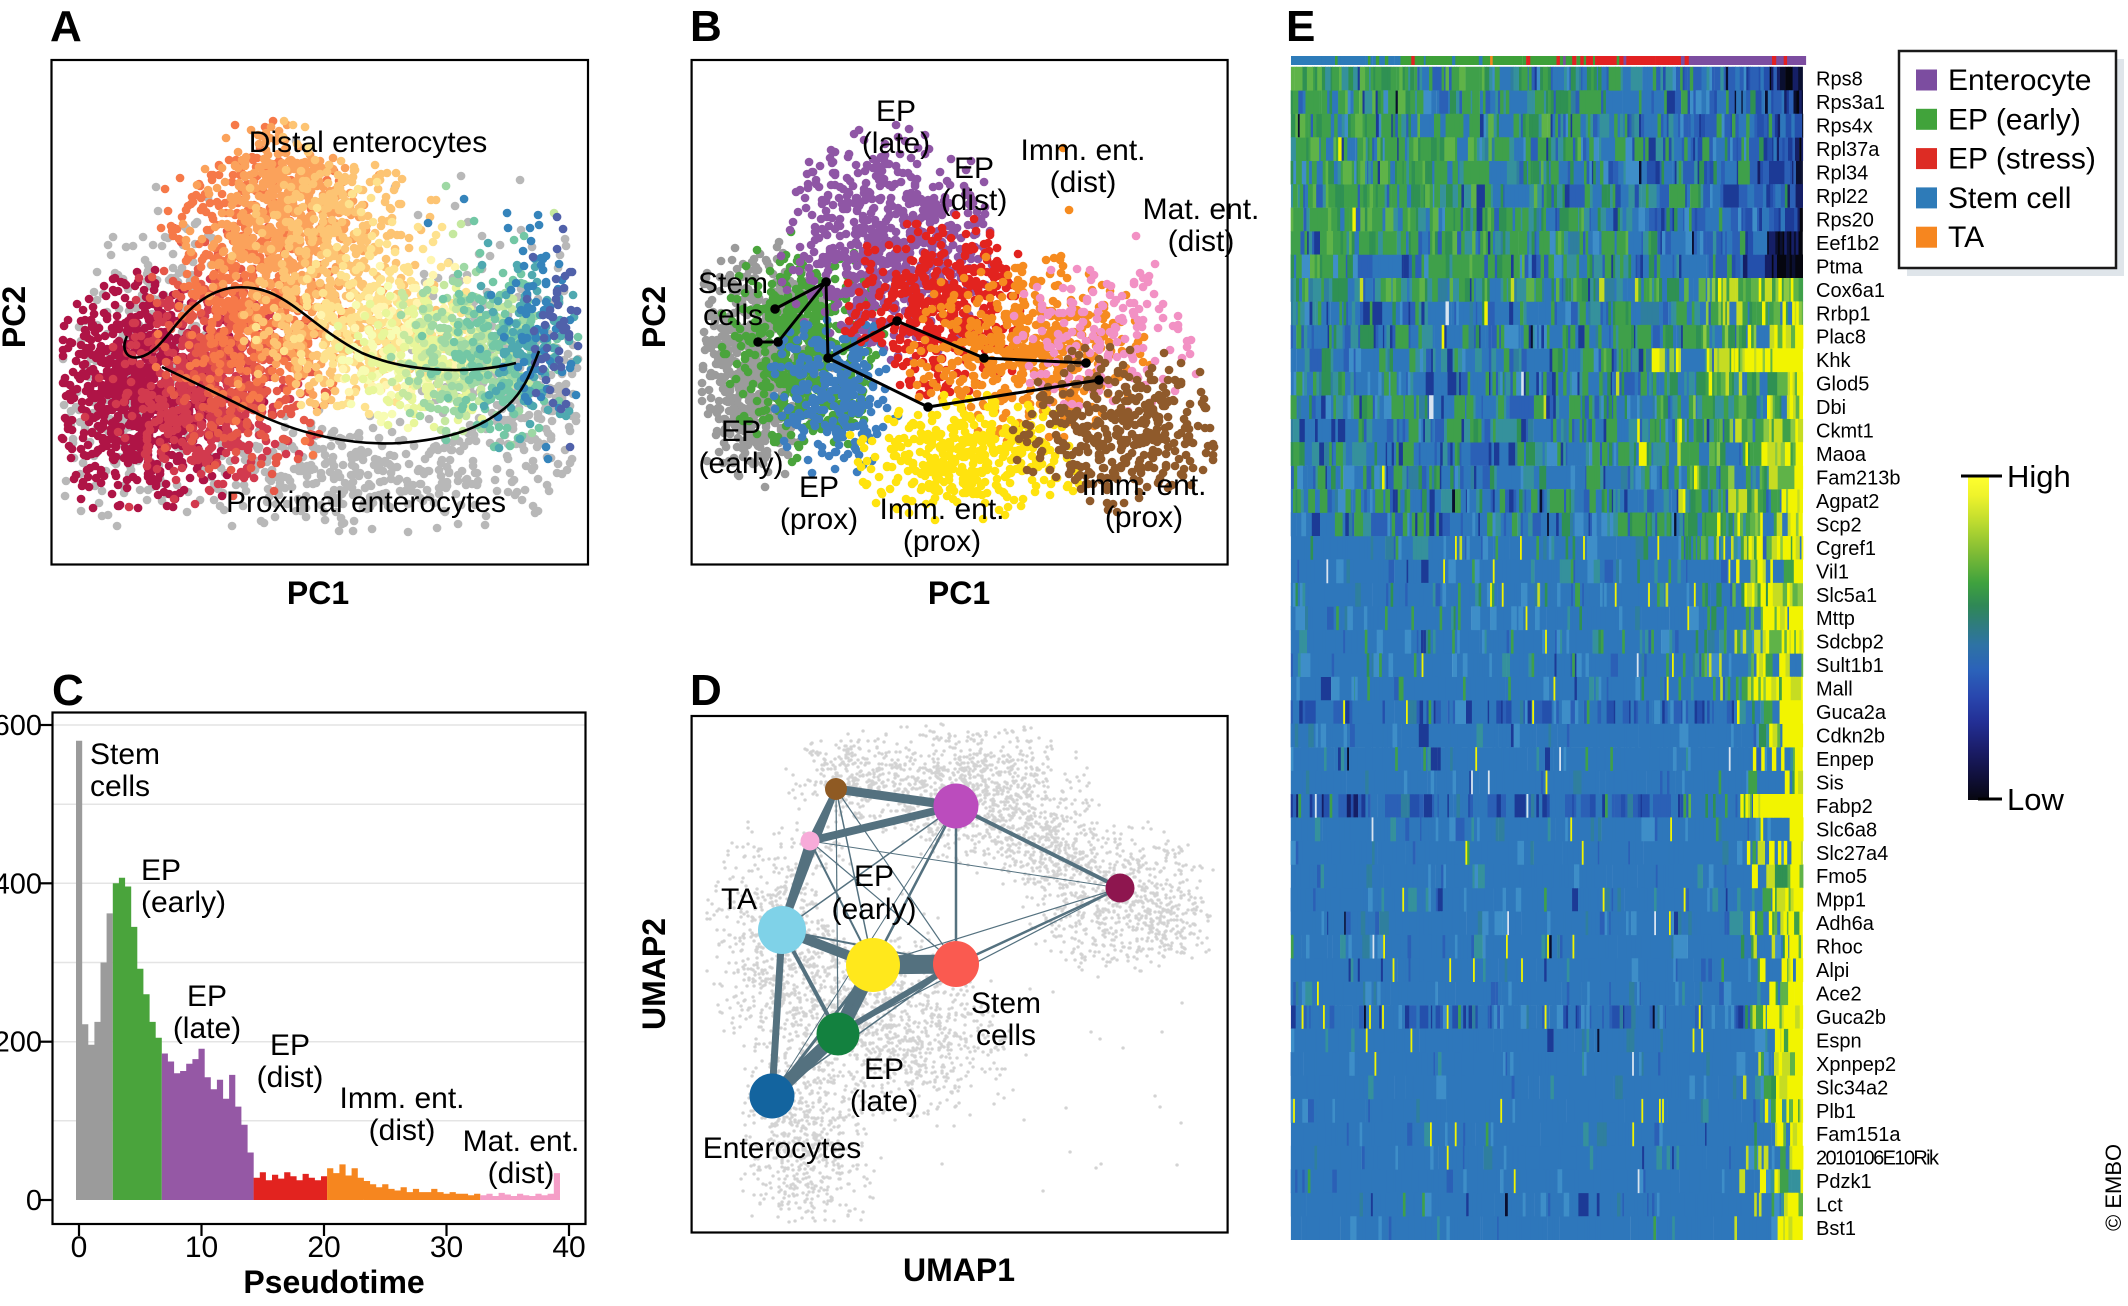 This screenshot has height=1306, width=2128. I want to click on svg-text: UMAP1, so click(959, 1270).